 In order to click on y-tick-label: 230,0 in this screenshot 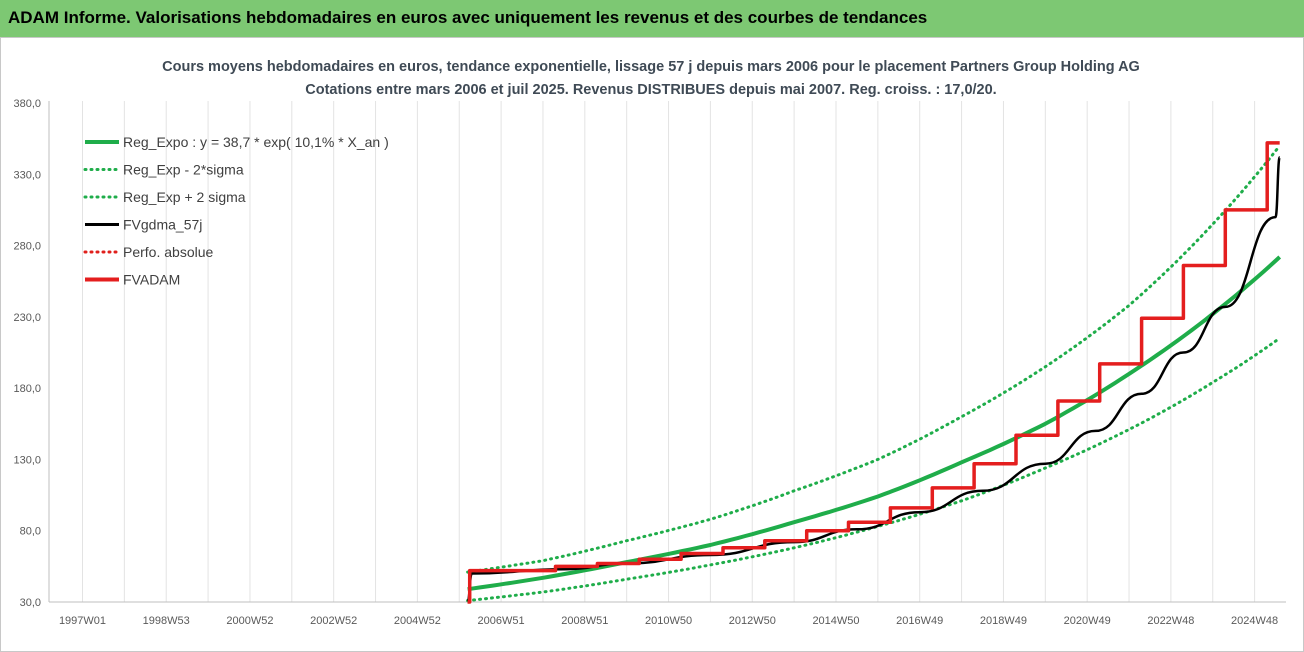, I will do `click(27, 318)`.